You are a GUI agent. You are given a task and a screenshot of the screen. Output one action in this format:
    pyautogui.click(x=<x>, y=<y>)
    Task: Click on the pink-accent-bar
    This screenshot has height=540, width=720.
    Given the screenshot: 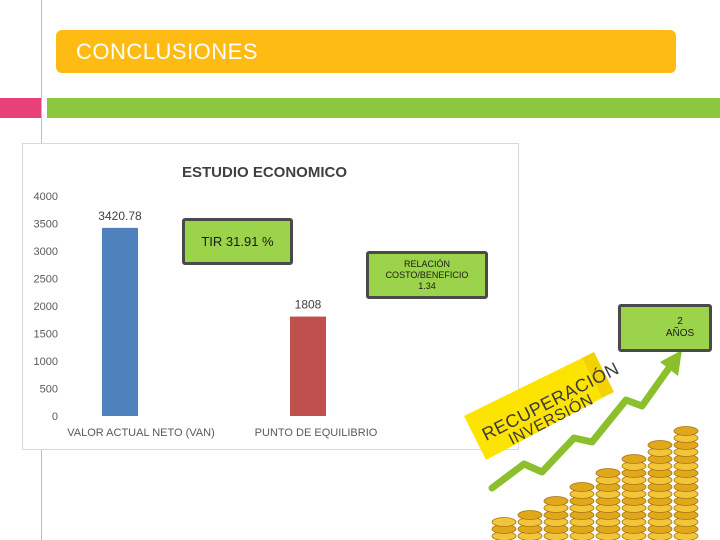 What is the action you would take?
    pyautogui.click(x=20, y=108)
    